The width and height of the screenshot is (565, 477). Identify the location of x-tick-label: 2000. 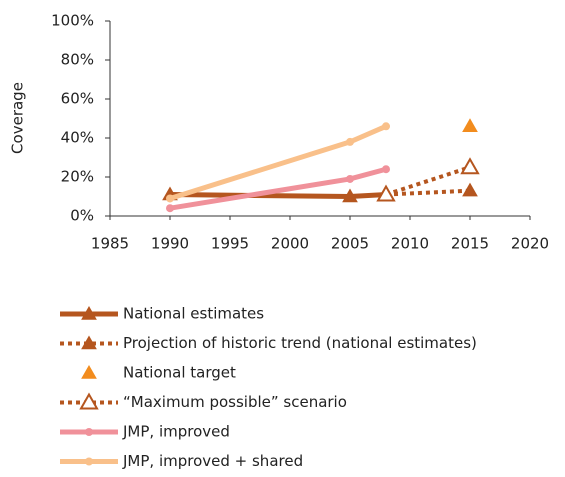
(290, 244).